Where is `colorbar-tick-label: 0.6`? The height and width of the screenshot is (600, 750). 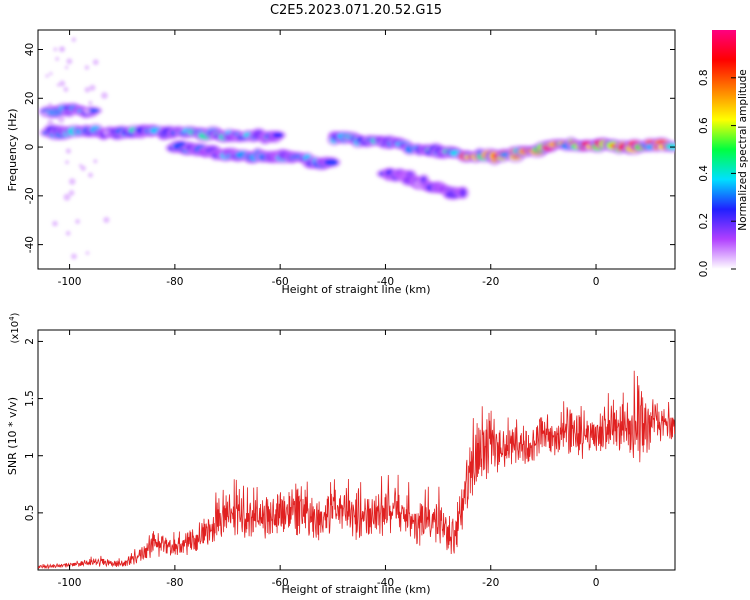
colorbar-tick-label: 0.6 is located at coordinates (704, 125).